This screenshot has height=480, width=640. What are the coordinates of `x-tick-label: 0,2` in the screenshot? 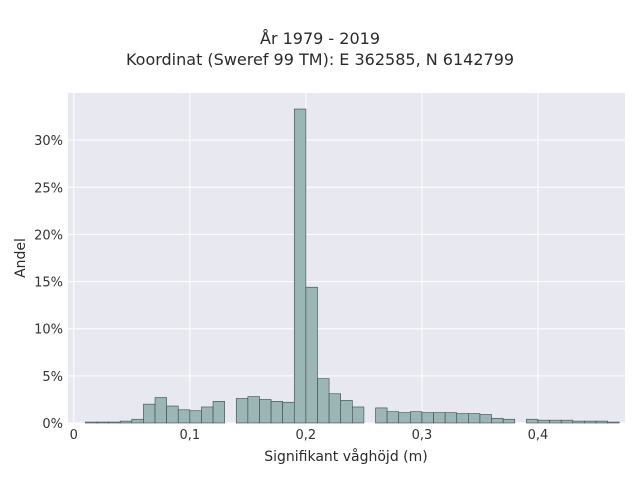 It's located at (306, 435).